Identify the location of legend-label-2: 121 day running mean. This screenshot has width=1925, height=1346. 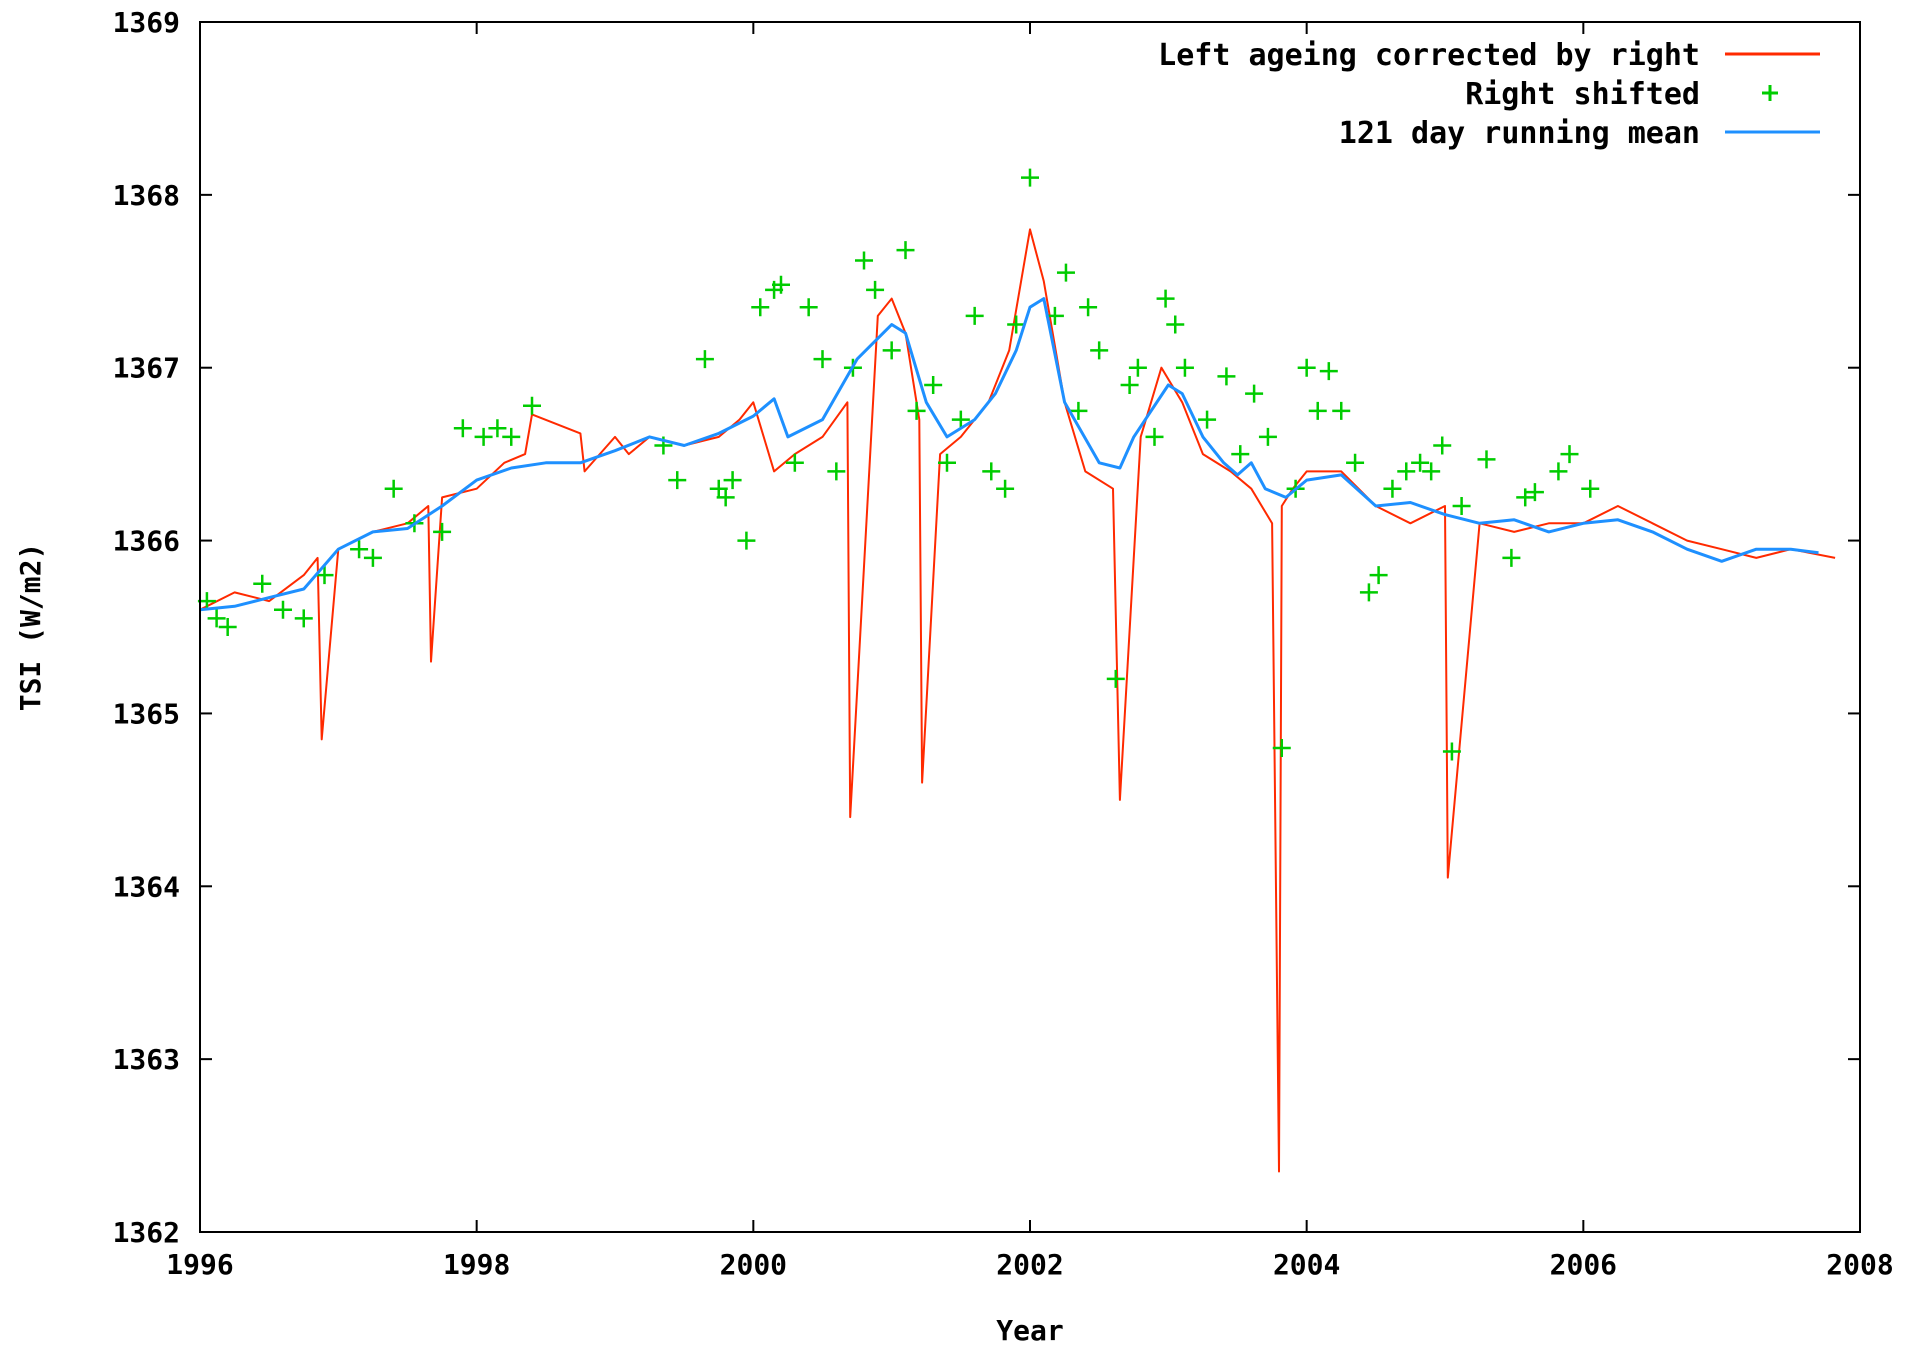
(1519, 133).